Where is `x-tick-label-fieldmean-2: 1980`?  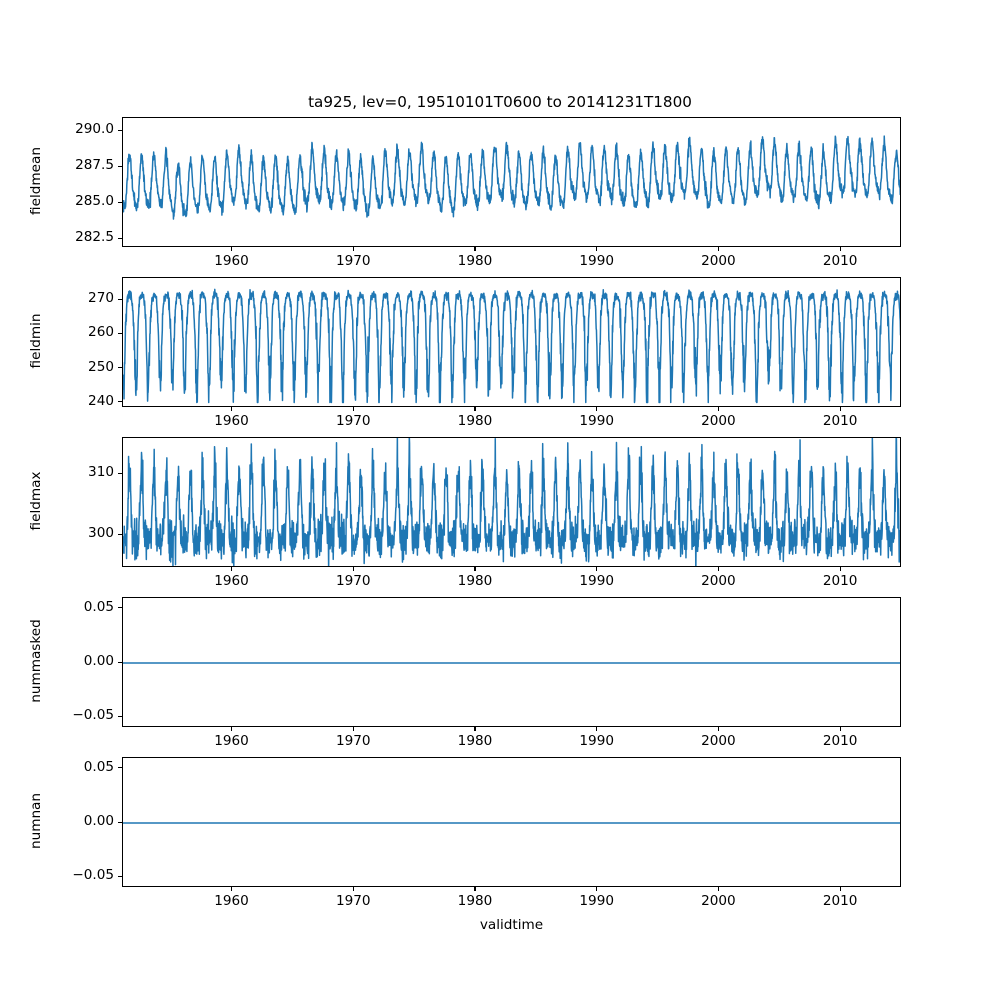
x-tick-label-fieldmean-2: 1980 is located at coordinates (475, 261).